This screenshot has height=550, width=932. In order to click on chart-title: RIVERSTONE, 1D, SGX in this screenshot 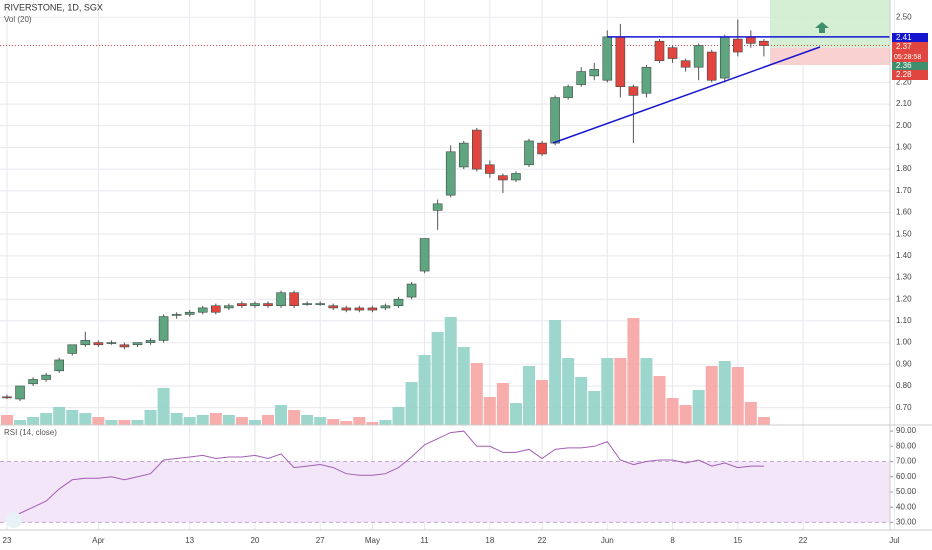, I will do `click(53, 7)`.